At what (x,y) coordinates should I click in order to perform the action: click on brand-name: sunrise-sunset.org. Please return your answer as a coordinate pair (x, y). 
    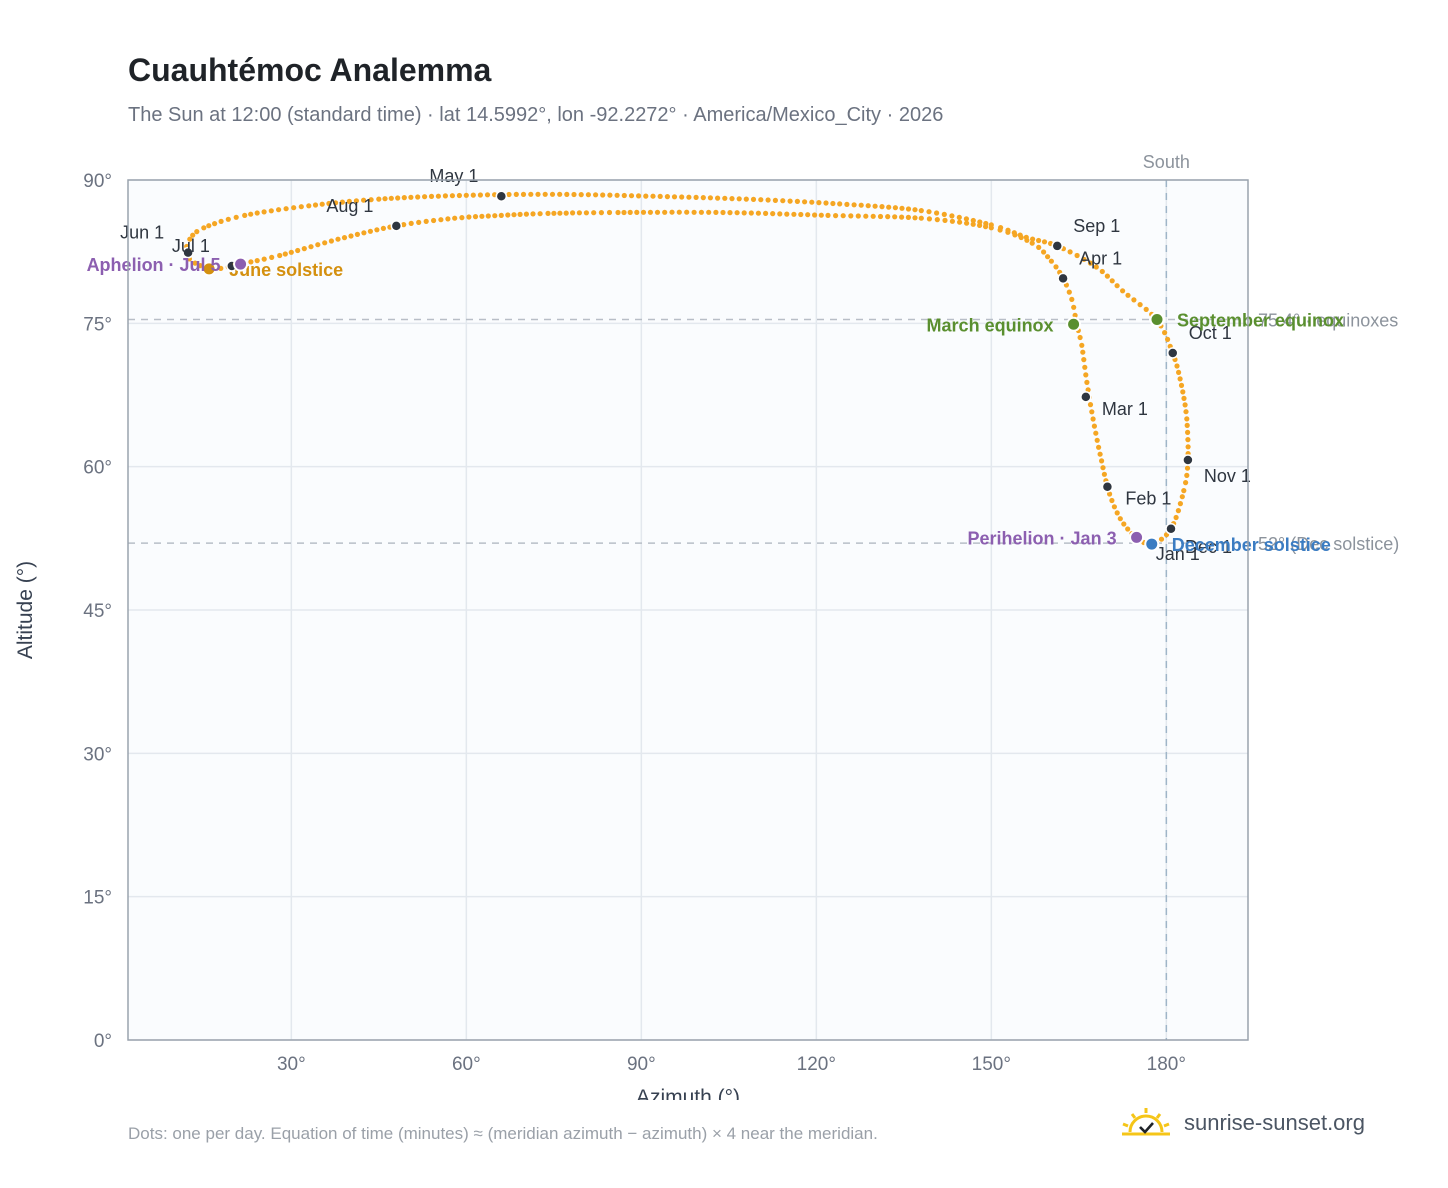
    Looking at the image, I should click on (1274, 1122).